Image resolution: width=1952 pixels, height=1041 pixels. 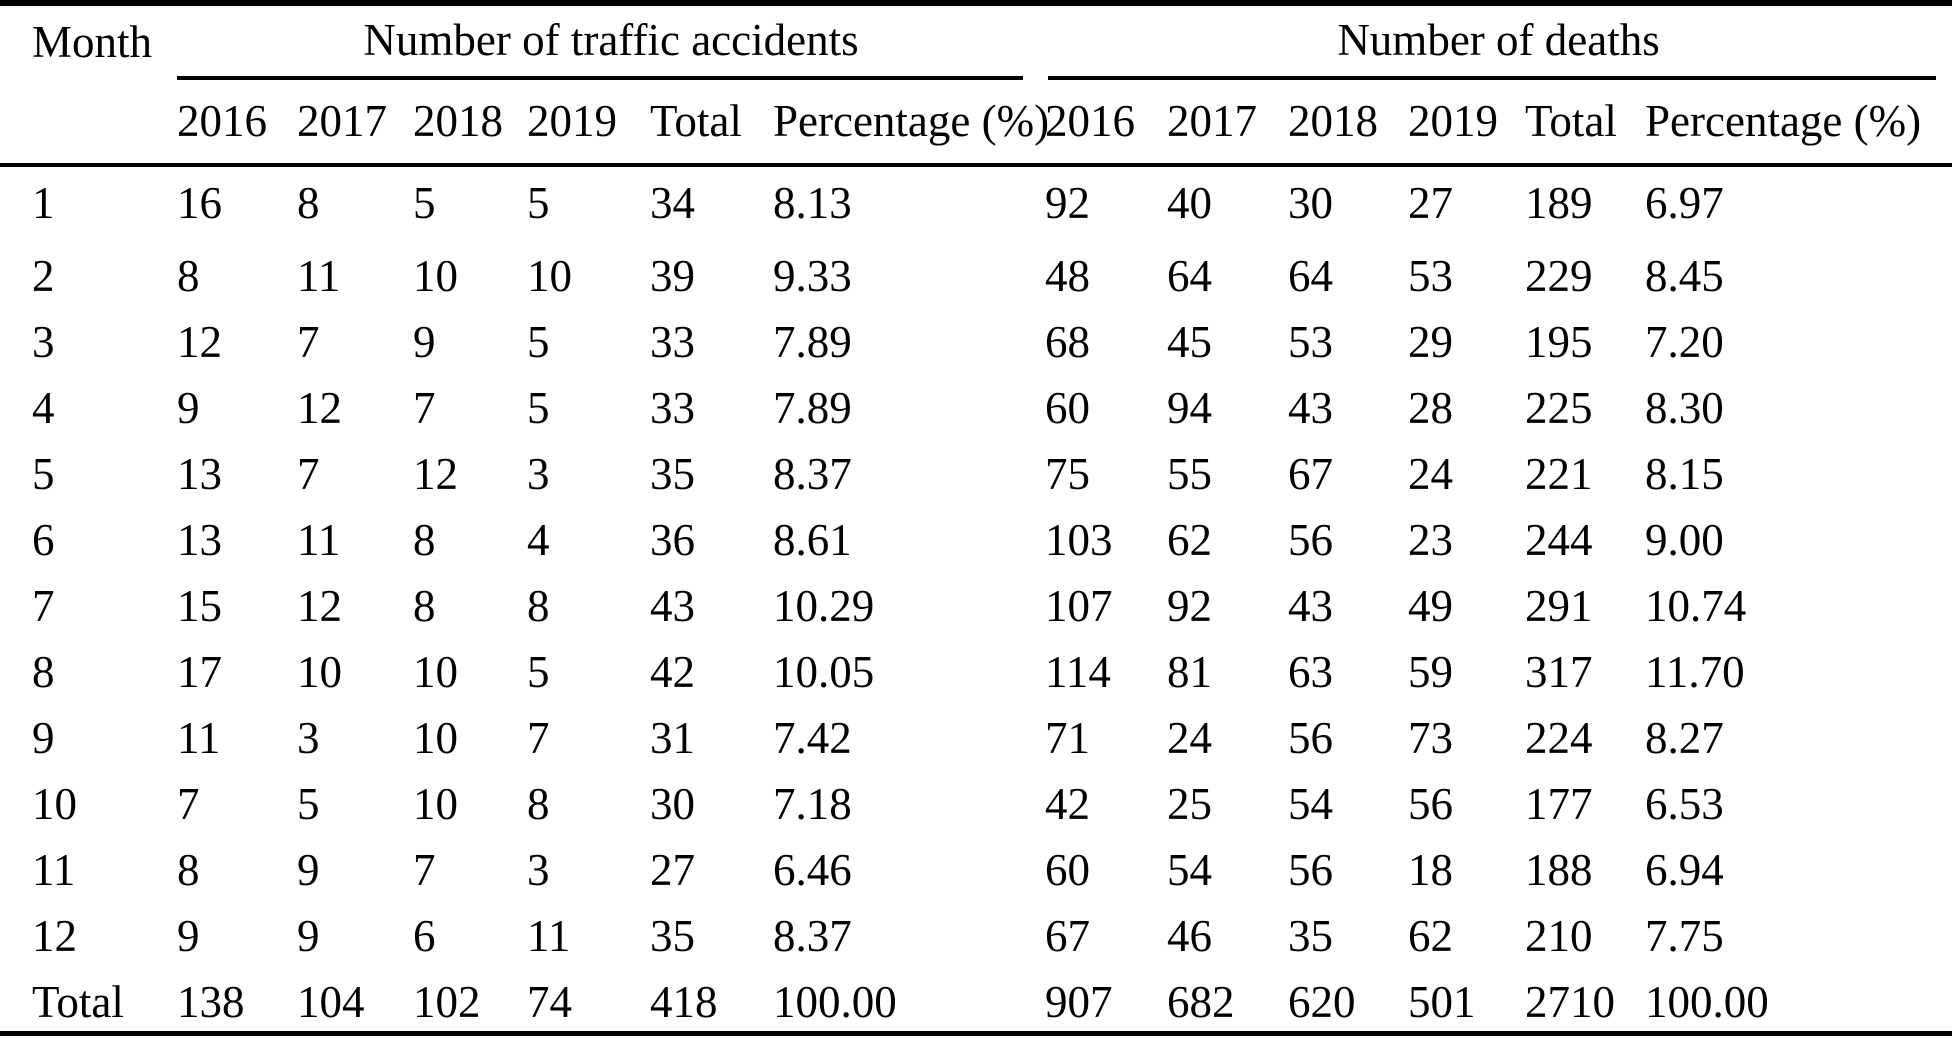 What do you see at coordinates (1783, 121) in the screenshot?
I see `deaths-col-percentage: Percentage (%)` at bounding box center [1783, 121].